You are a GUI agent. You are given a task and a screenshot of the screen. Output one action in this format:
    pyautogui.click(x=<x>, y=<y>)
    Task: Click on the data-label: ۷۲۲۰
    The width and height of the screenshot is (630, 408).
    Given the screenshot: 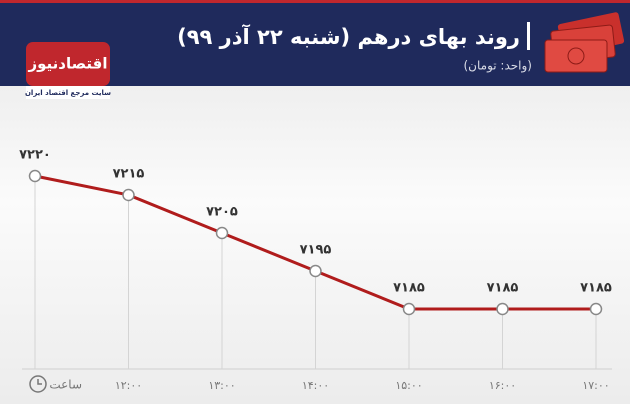 What is the action you would take?
    pyautogui.click(x=35, y=155)
    